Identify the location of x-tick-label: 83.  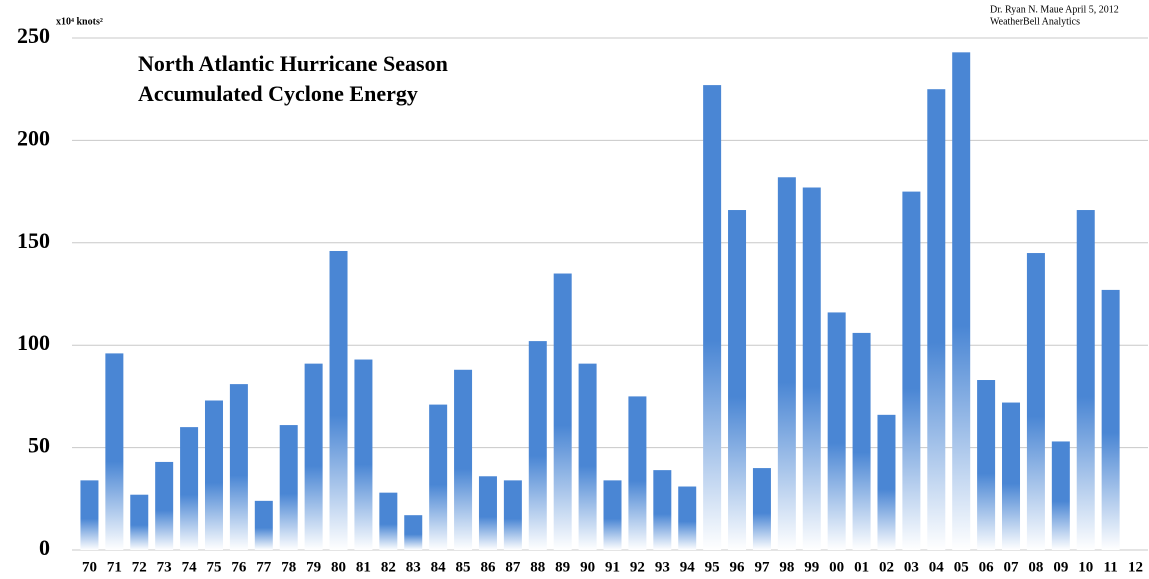
(413, 567).